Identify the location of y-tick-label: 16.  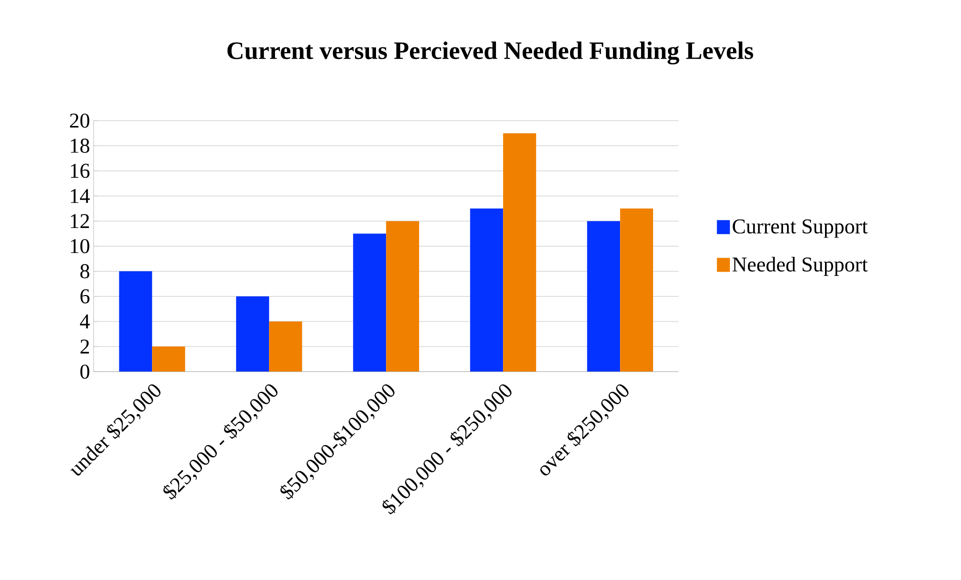
(80, 171).